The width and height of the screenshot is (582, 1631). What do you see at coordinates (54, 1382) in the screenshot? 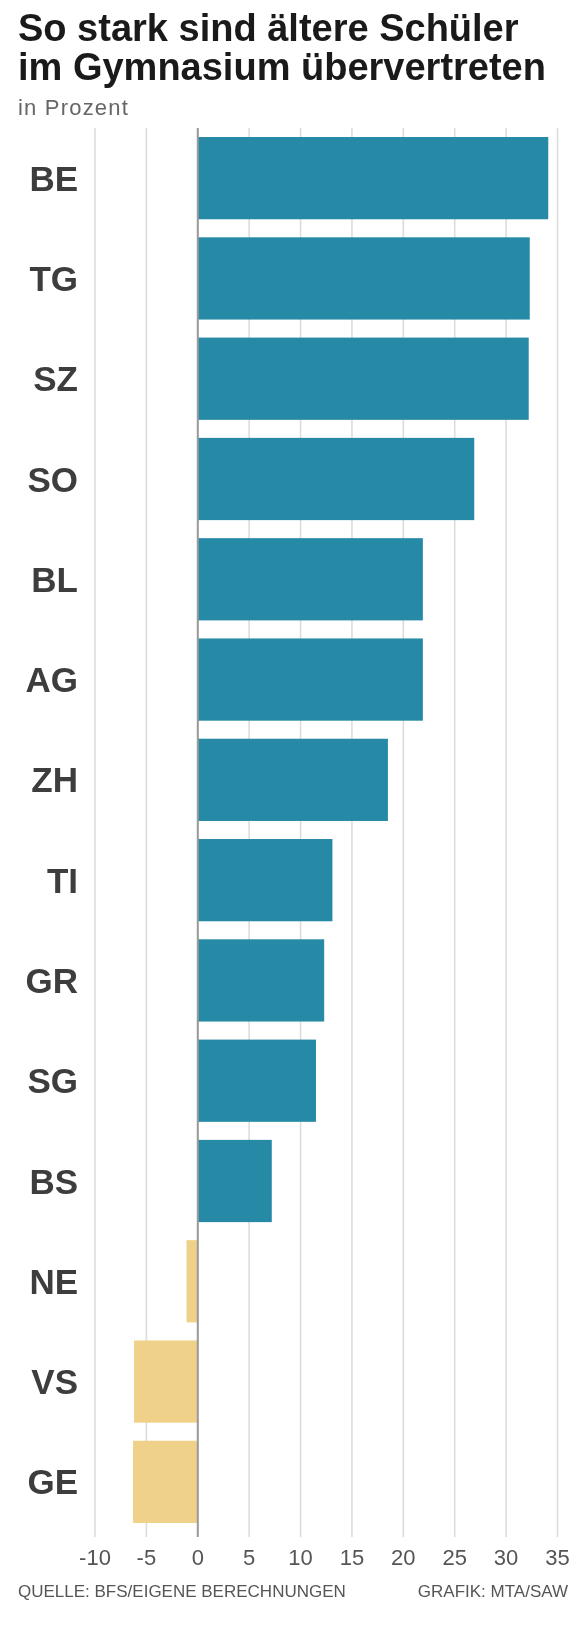
I see `y-tick-label: VS` at bounding box center [54, 1382].